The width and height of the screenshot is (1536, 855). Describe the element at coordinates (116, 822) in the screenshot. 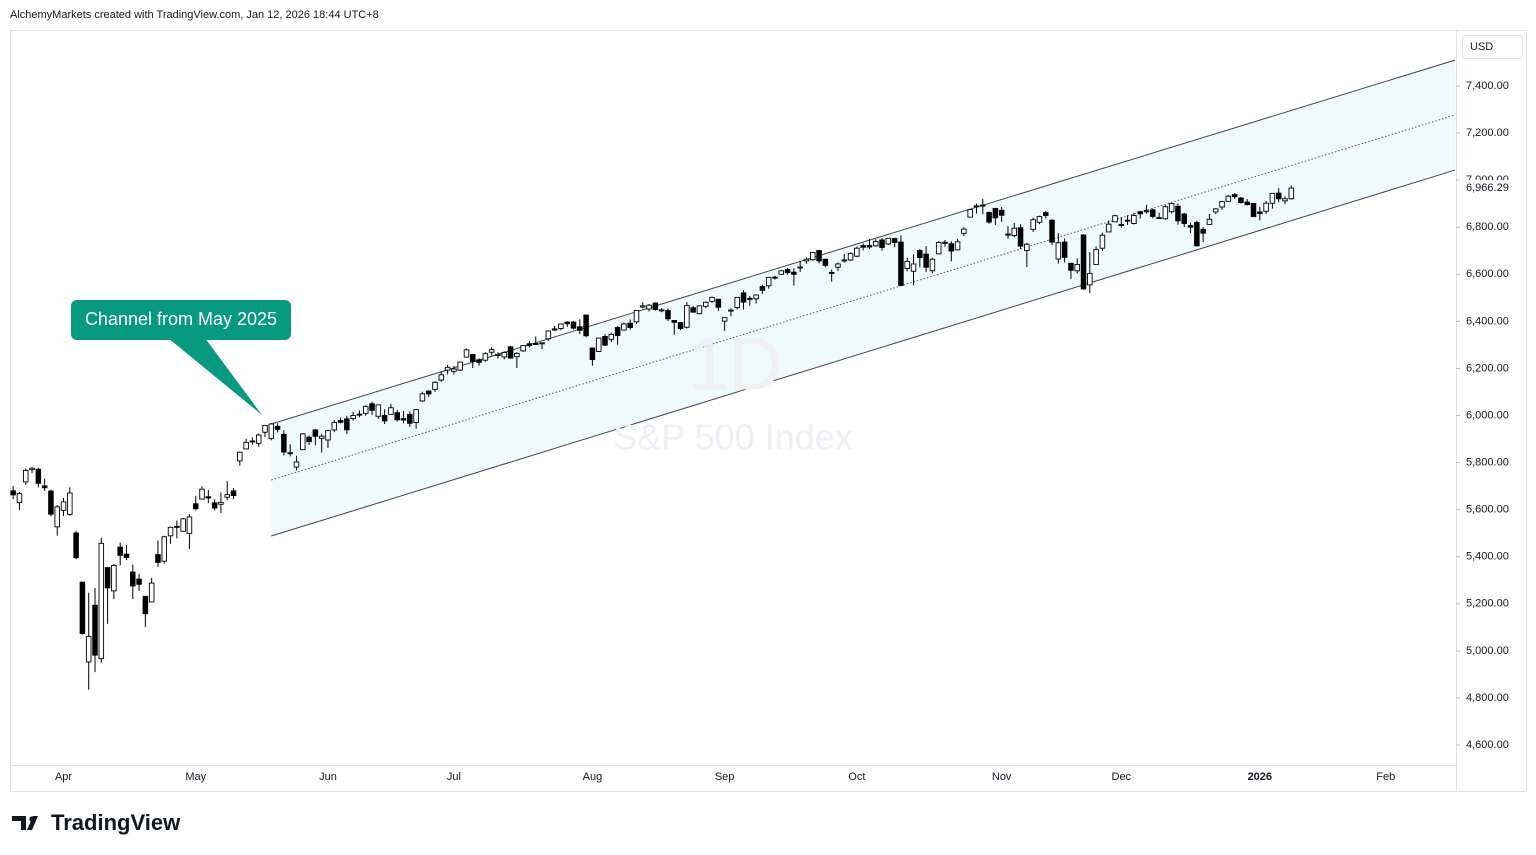

I see `brand-name: TradingView` at that location.